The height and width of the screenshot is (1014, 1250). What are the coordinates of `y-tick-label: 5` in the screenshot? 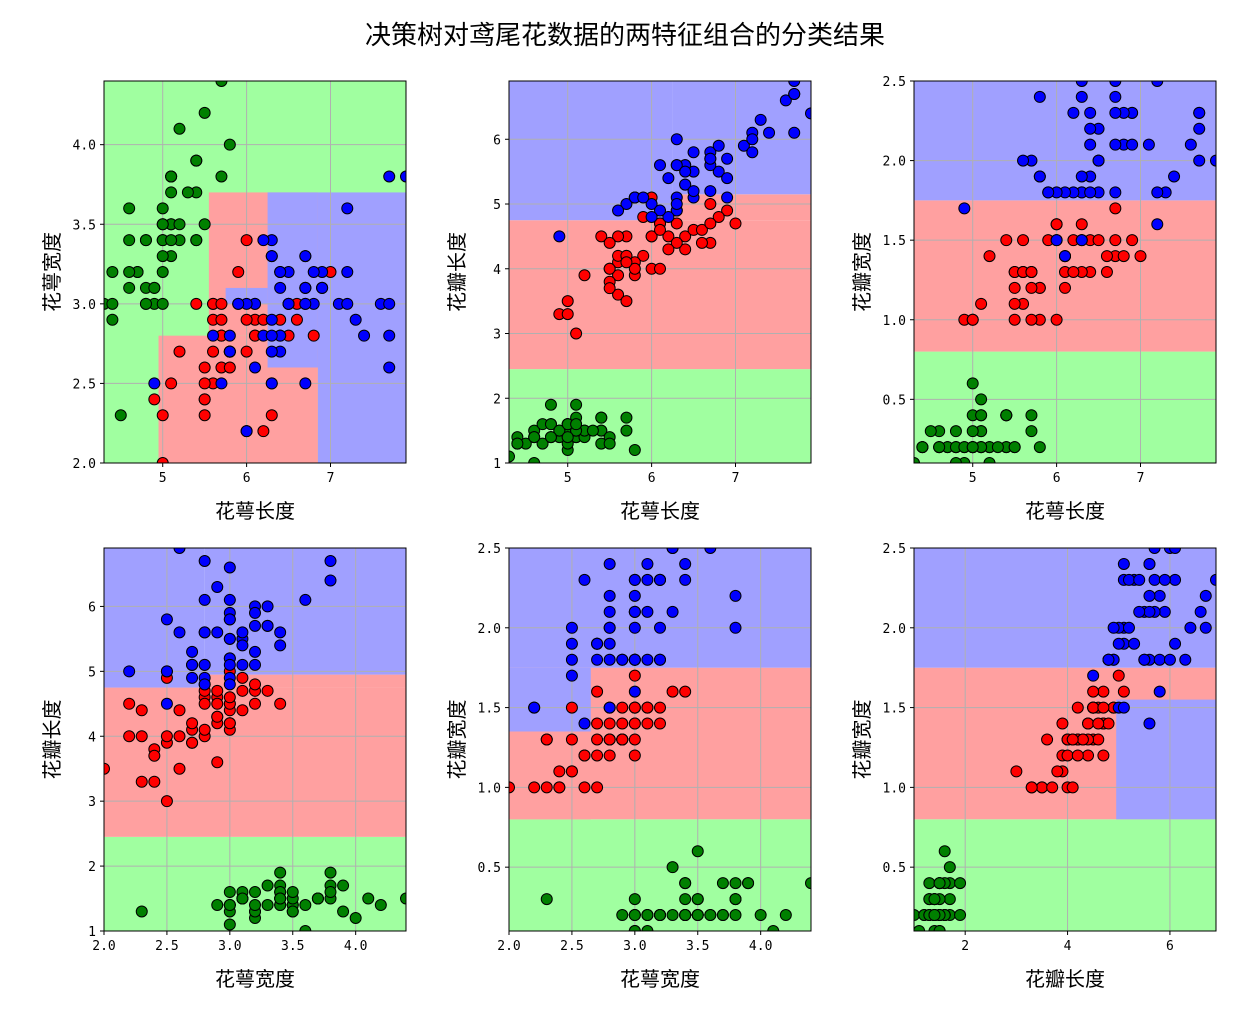 It's located at (497, 205).